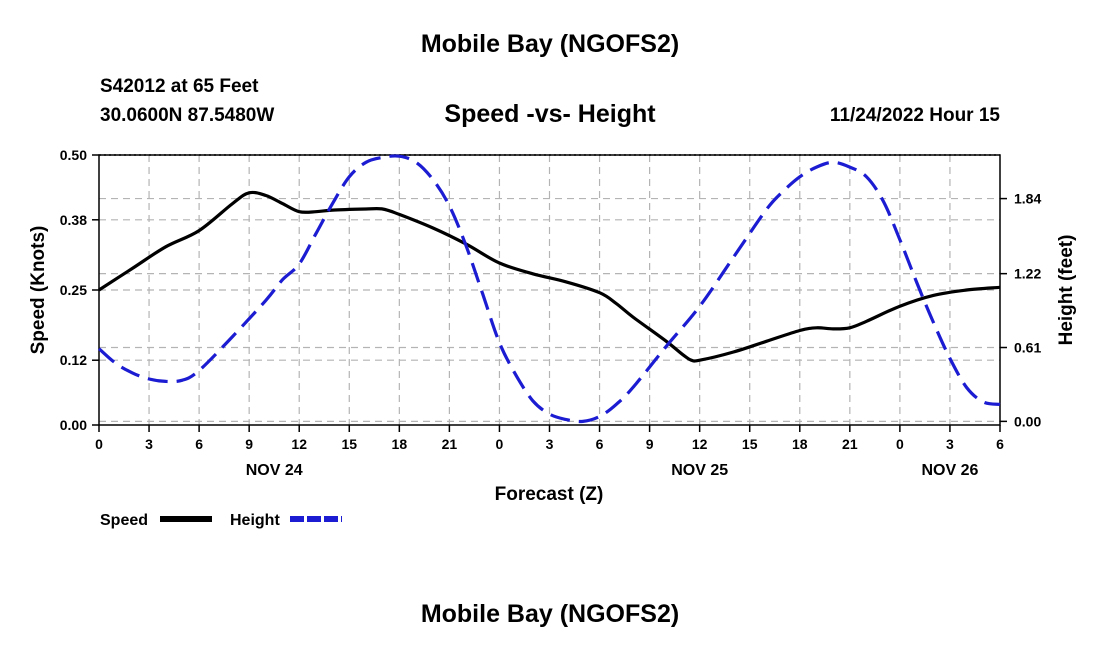 The width and height of the screenshot is (1100, 650). Describe the element at coordinates (73, 220) in the screenshot. I see `y-tick-label: 0.38` at that location.